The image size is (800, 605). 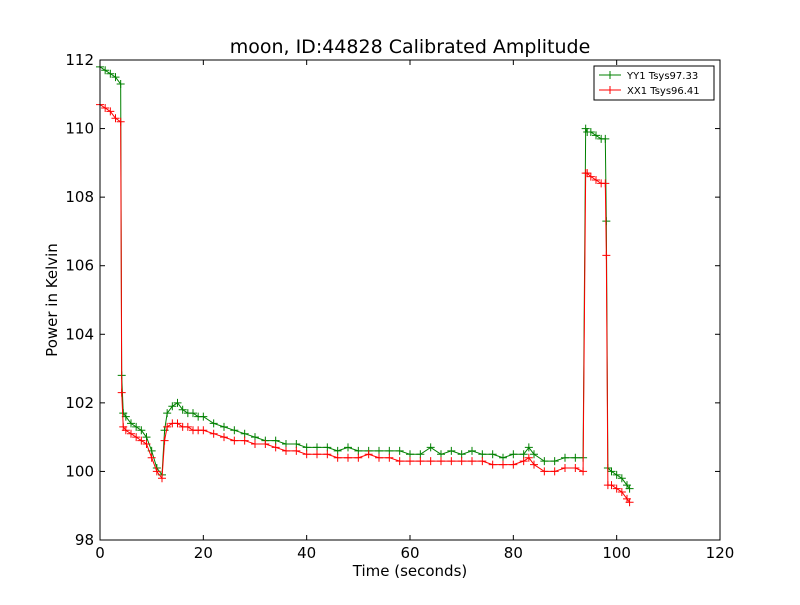 I want to click on y-tick-label: 112, so click(x=79, y=60).